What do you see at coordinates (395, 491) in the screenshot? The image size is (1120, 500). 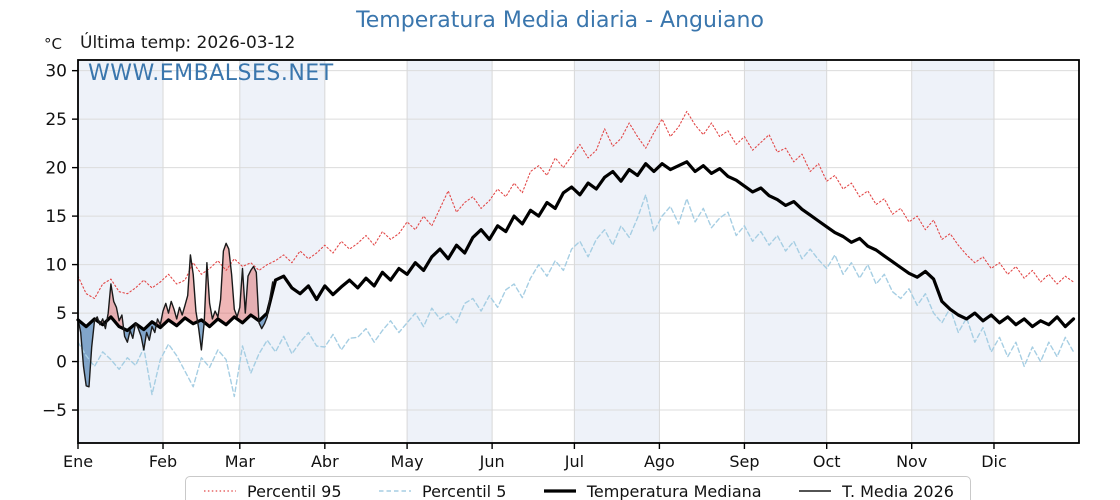 I see `percentil-5-line-swatch` at bounding box center [395, 491].